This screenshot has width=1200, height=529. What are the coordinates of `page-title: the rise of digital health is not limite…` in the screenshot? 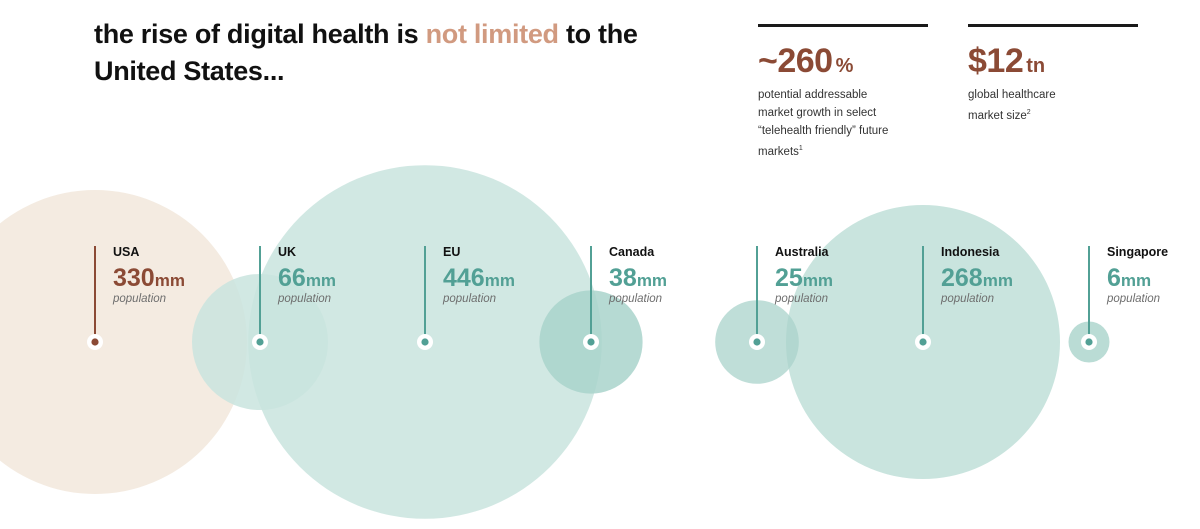 It's located at (374, 53).